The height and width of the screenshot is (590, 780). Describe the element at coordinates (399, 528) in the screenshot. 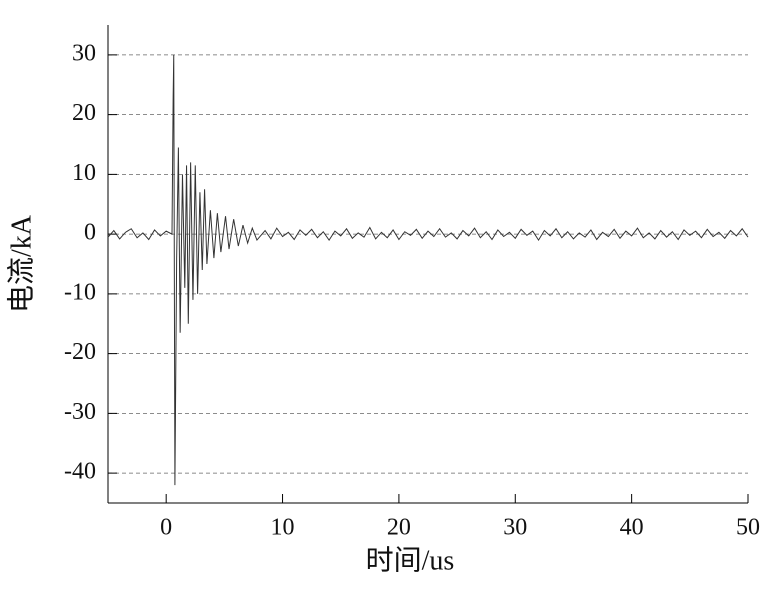

I see `x-tick-label: 20` at that location.